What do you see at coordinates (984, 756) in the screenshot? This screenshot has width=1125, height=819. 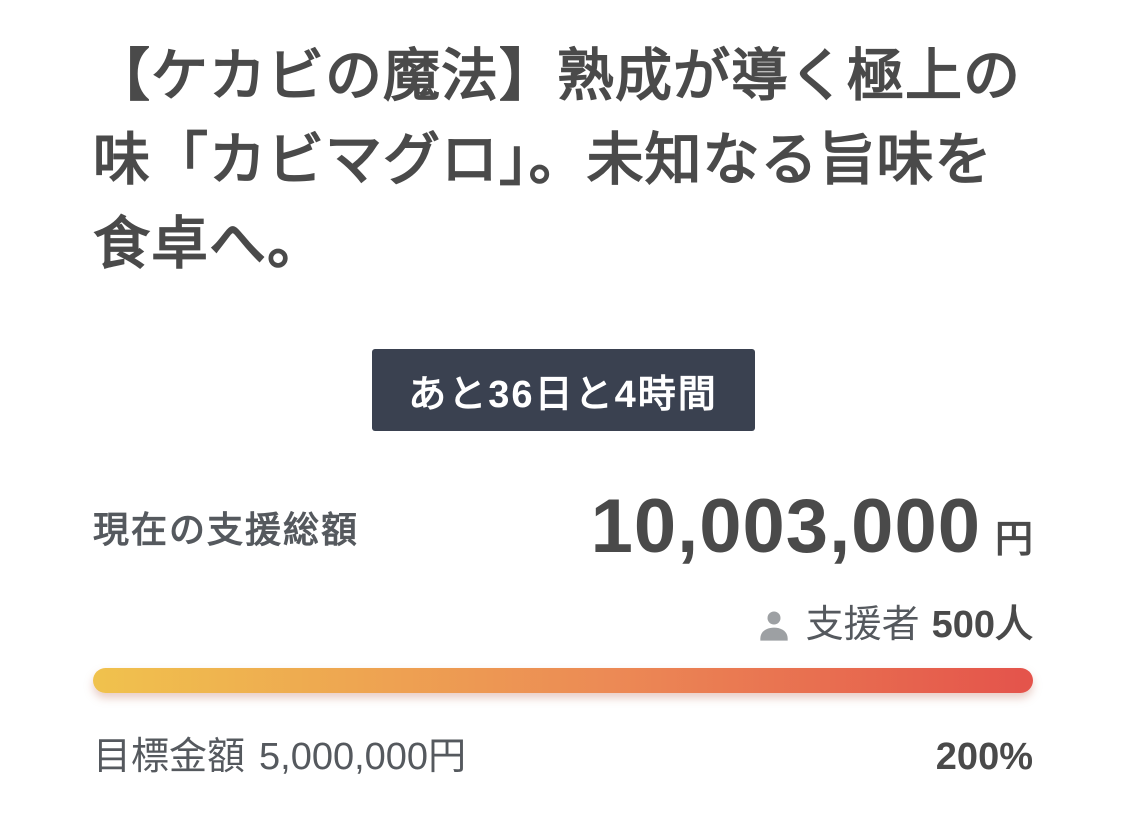 I see `achievement-percent: 200%` at bounding box center [984, 756].